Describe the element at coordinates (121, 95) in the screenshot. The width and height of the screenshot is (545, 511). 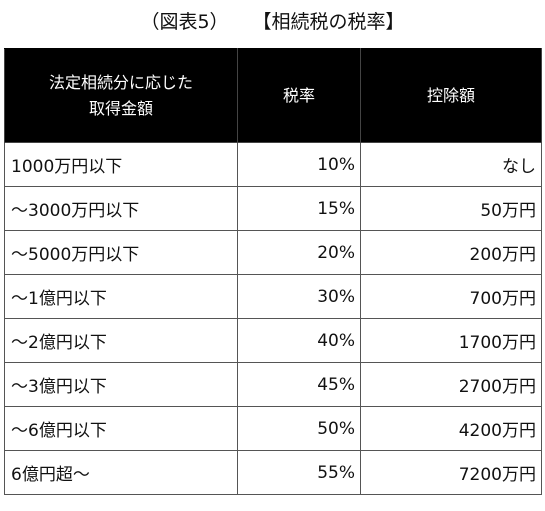
I see `header-acquisition-amount: 法定相続分に応じた 取得金額` at that location.